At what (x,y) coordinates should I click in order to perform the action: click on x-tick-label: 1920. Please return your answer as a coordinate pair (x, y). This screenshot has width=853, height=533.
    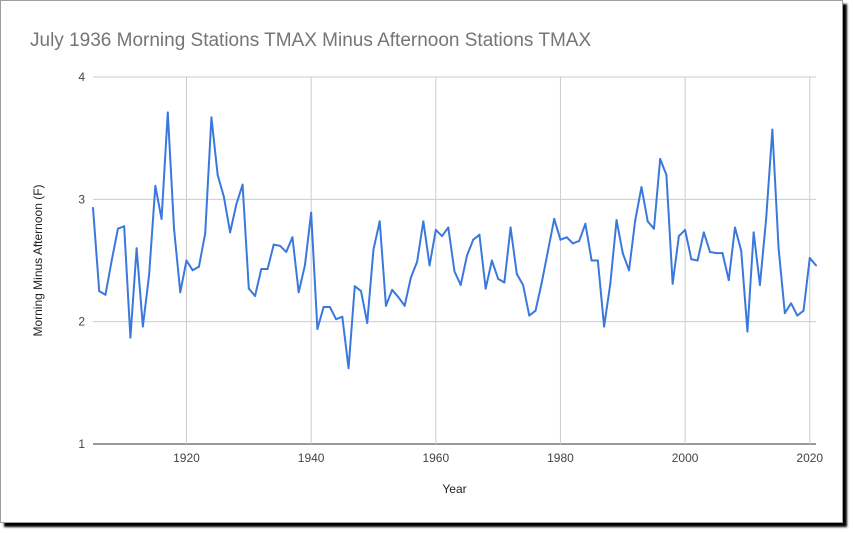
    Looking at the image, I should click on (186, 458).